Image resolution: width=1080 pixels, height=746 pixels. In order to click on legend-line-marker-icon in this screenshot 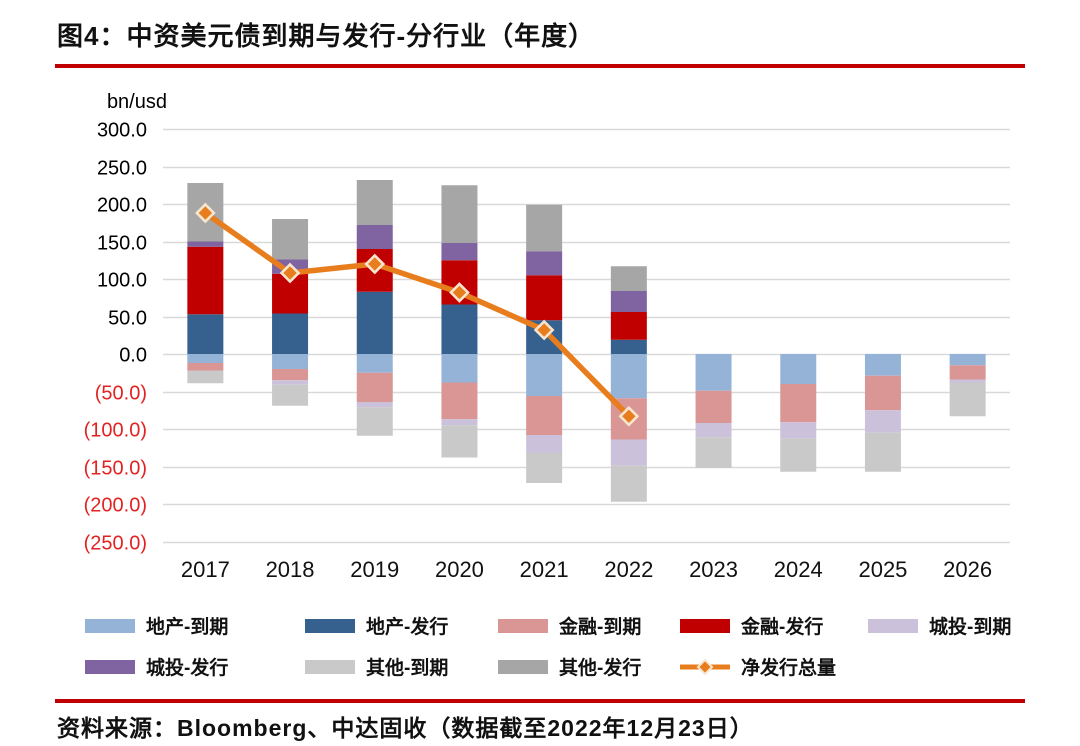, I will do `click(705, 666)`.